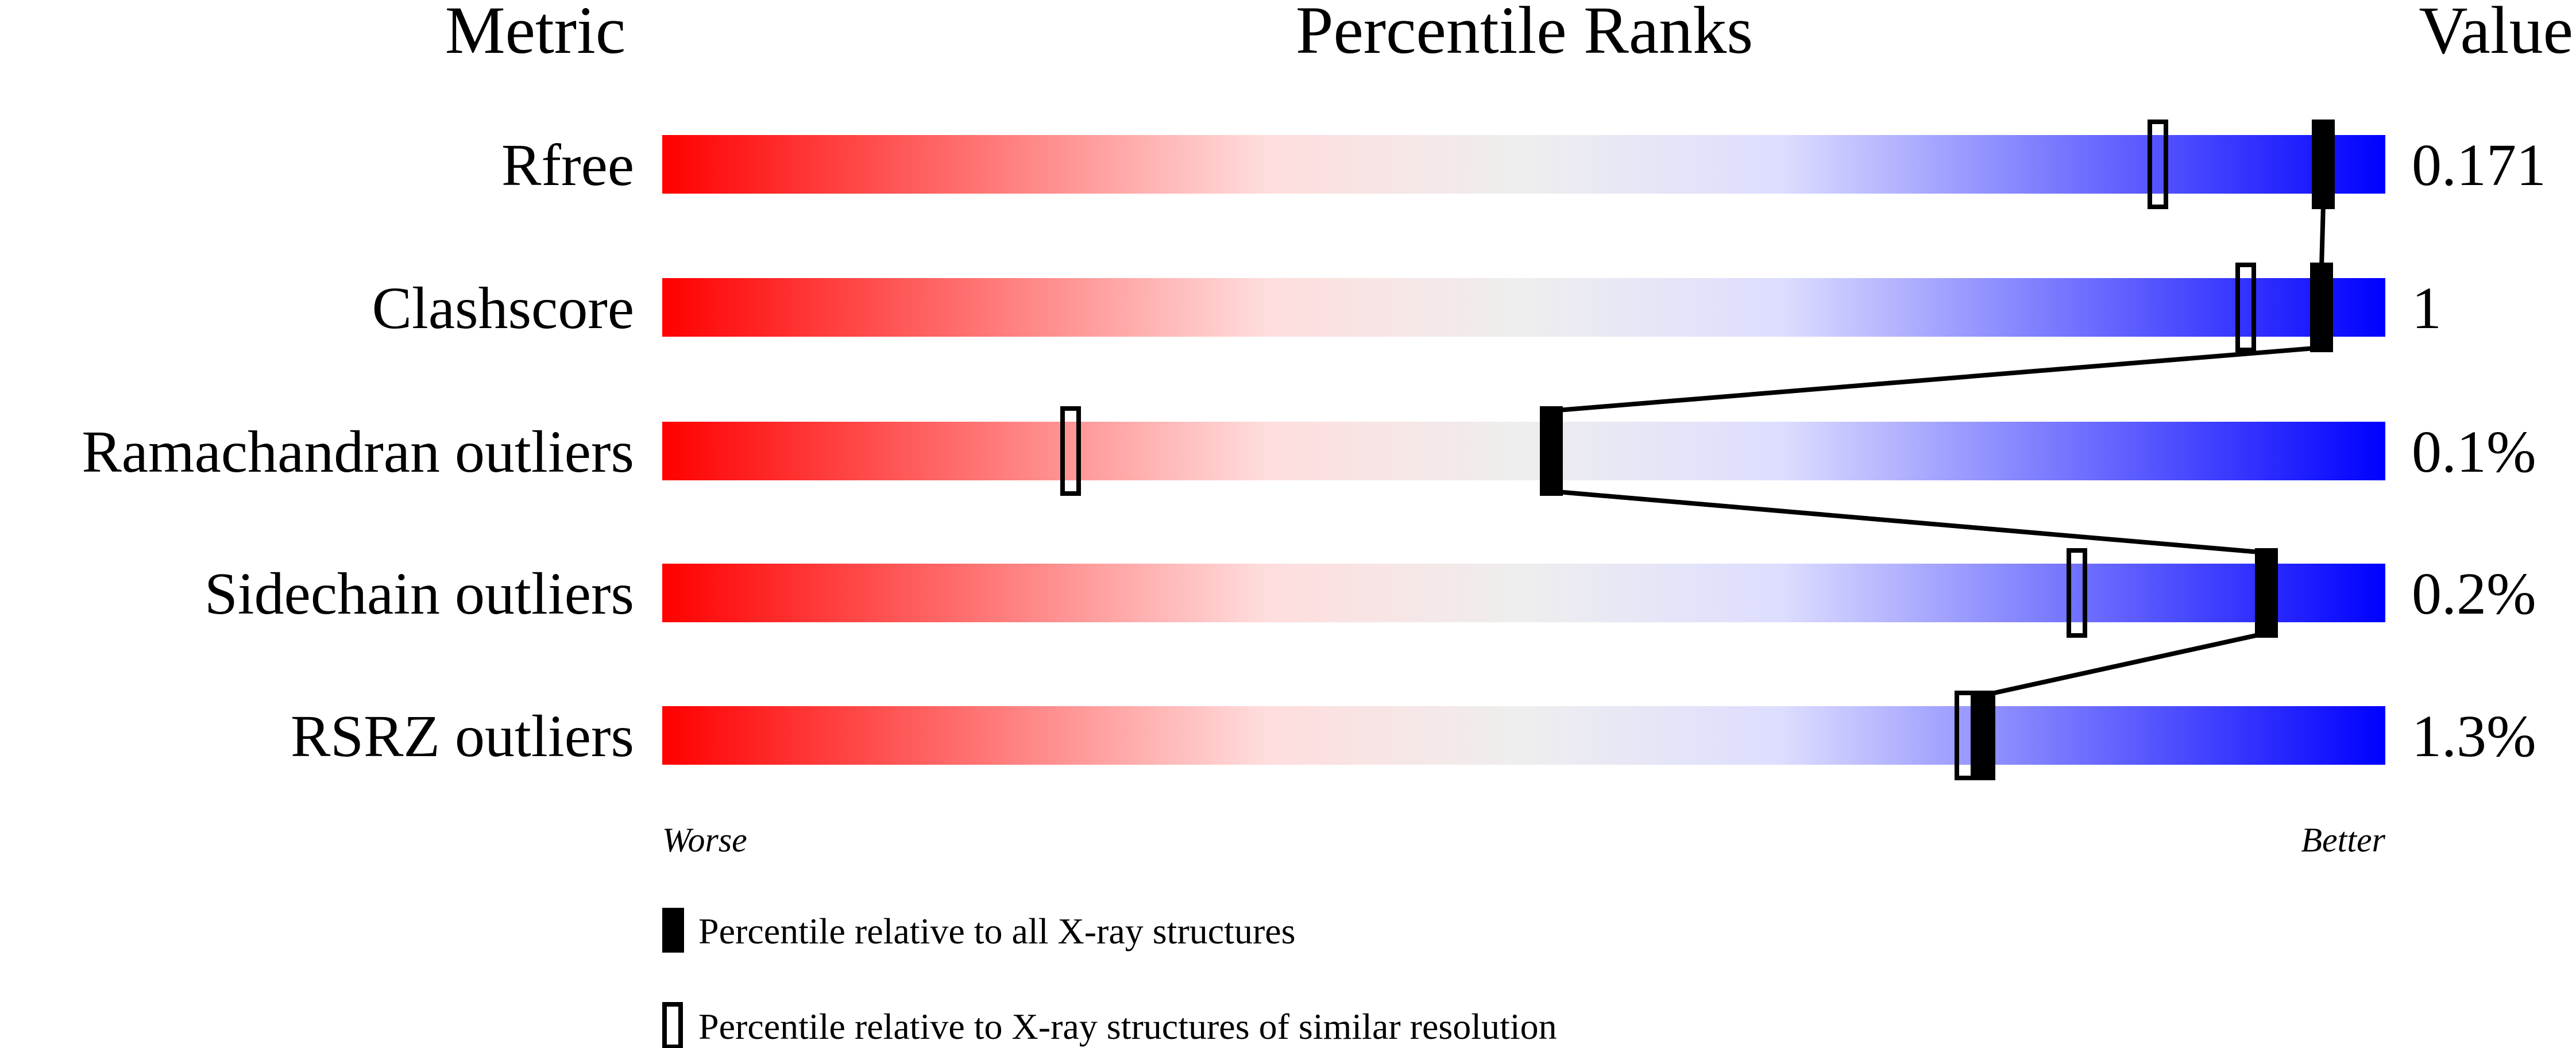  I want to click on header-percentile-ranks: Percentile Ranks, so click(1524, 34).